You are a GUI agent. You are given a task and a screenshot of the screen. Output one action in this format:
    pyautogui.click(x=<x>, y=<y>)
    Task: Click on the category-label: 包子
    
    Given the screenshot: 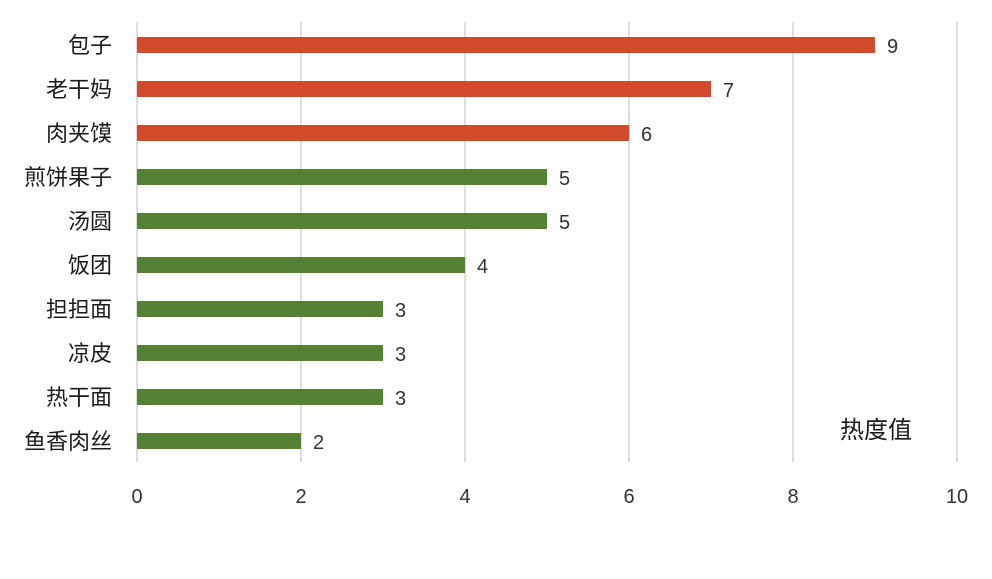 What is the action you would take?
    pyautogui.click(x=90, y=46)
    